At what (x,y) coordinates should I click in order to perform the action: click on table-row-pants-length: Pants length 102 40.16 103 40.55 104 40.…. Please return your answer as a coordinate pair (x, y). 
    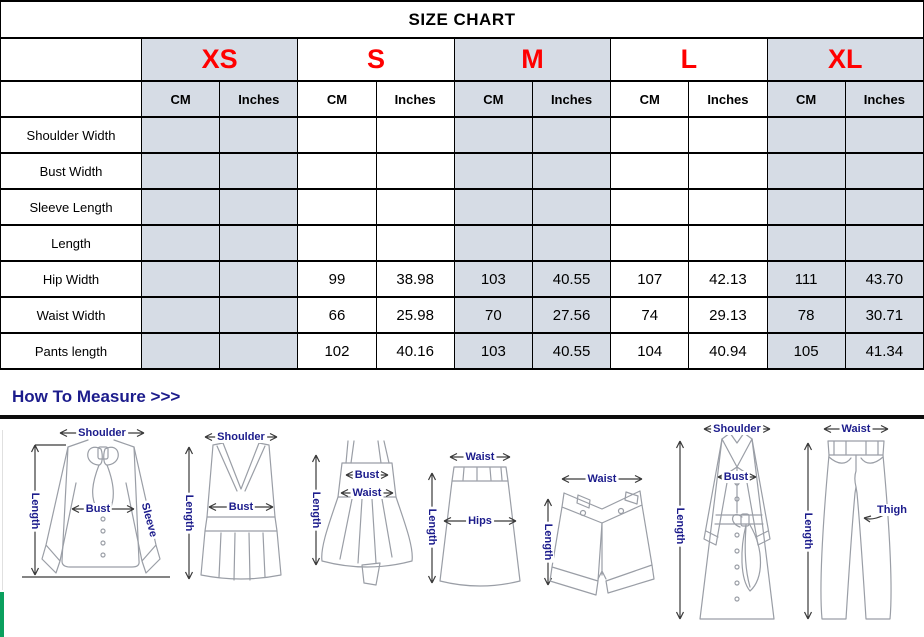
    Looking at the image, I should click on (462, 351).